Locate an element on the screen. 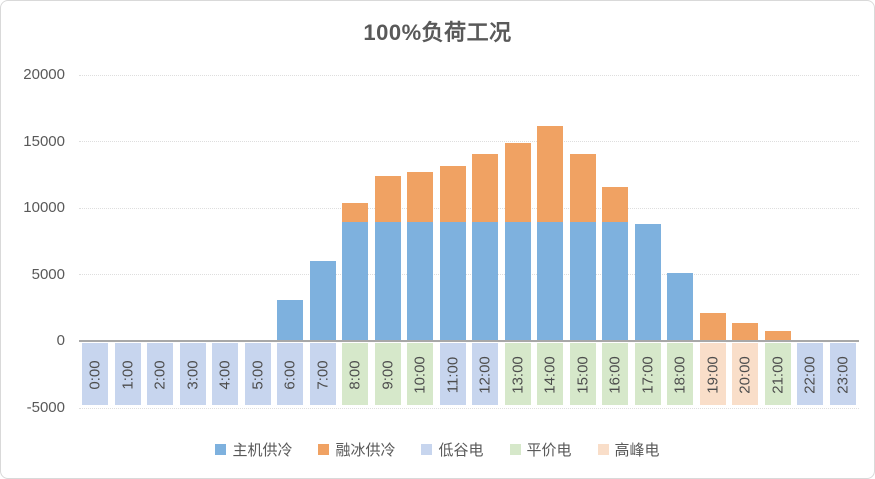 This screenshot has width=875, height=479. y-axis-tick-label: 5000 is located at coordinates (48, 274).